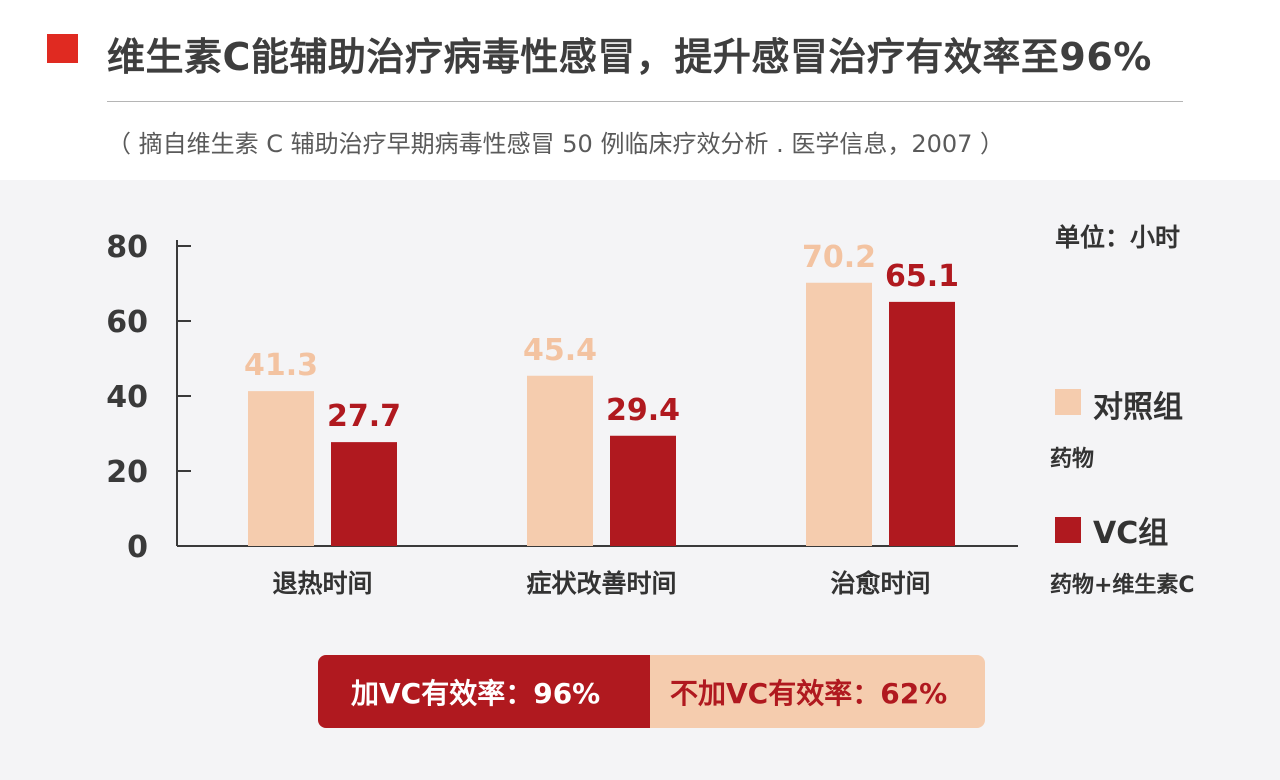 The height and width of the screenshot is (780, 1280). What do you see at coordinates (1122, 585) in the screenshot?
I see `legend-desc-vc: 药物+维生素C` at bounding box center [1122, 585].